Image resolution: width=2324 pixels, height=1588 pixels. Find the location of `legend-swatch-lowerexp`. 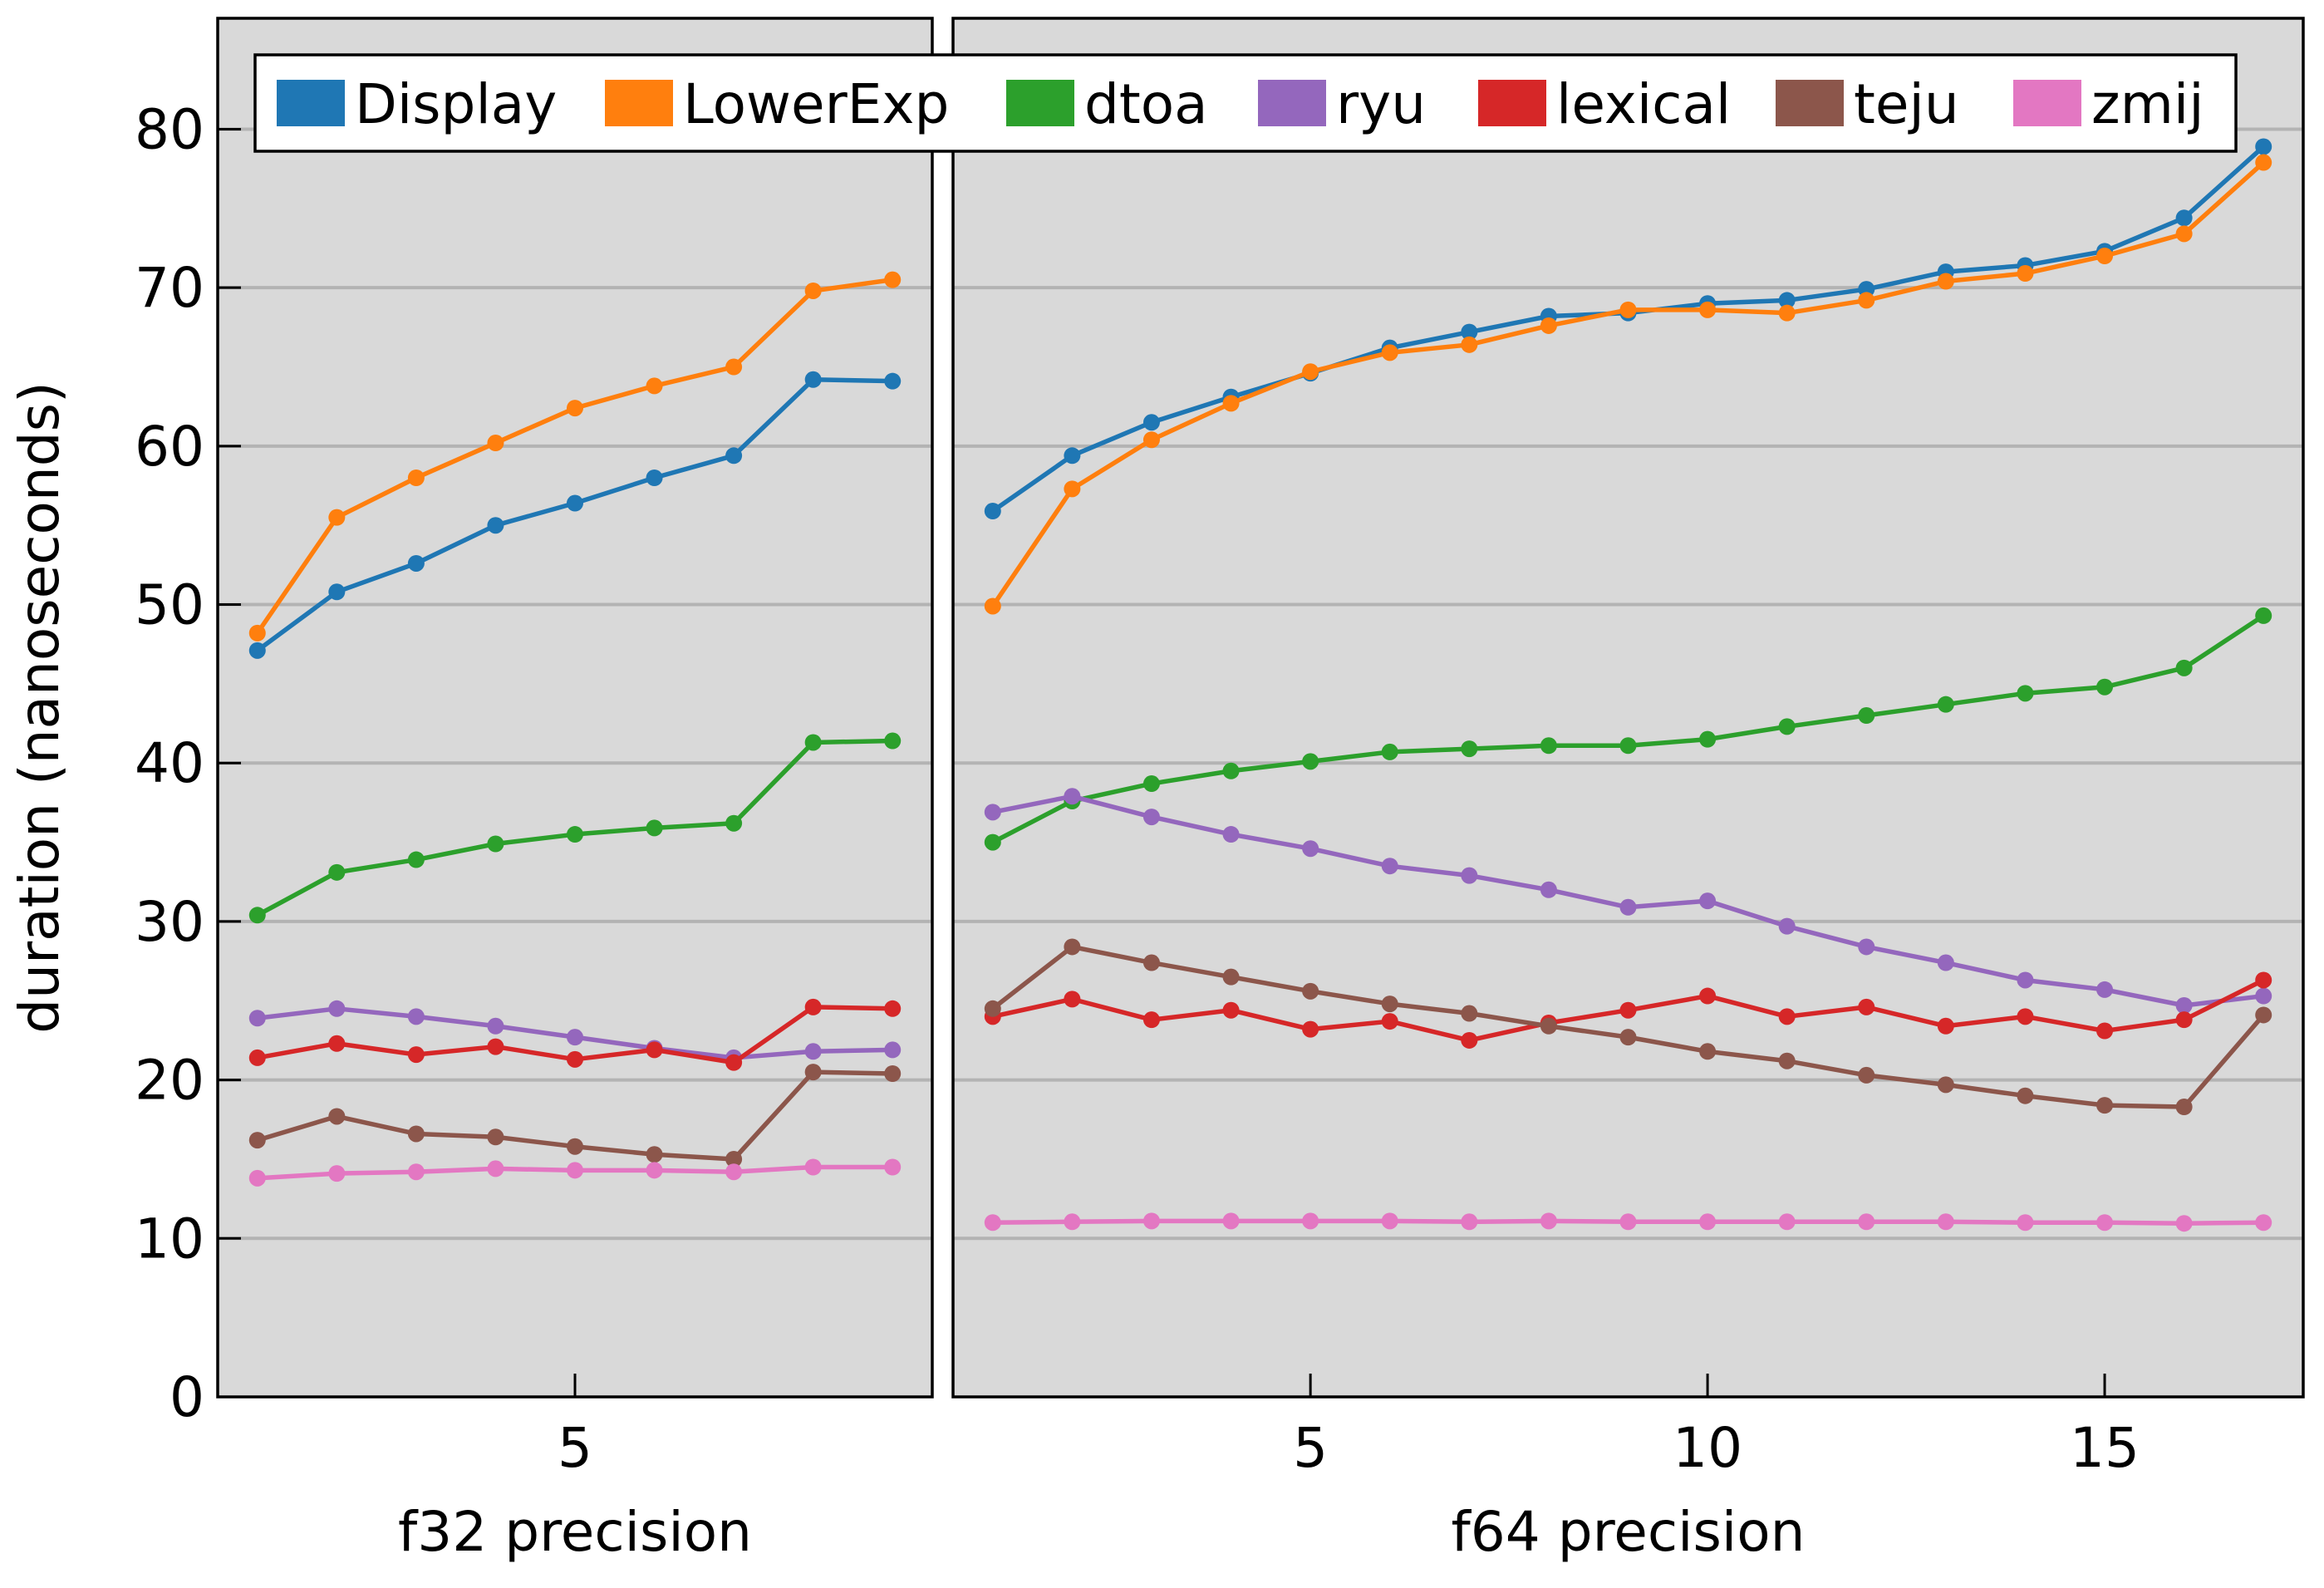

legend-swatch-lowerexp is located at coordinates (639, 103).